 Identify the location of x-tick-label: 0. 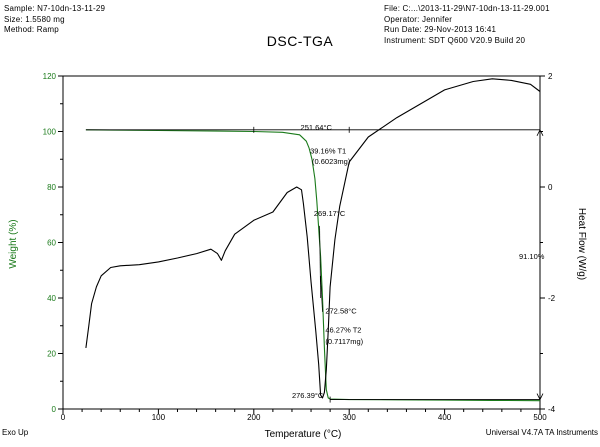
(63, 417).